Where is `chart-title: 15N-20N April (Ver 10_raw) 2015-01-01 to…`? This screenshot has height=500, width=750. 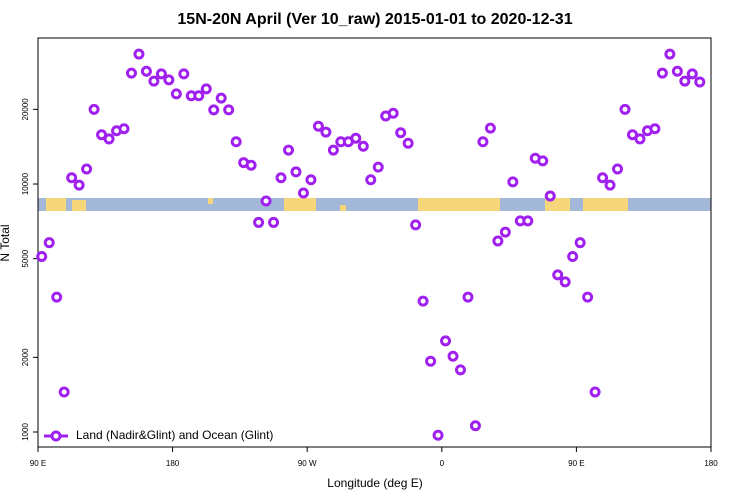 chart-title: 15N-20N April (Ver 10_raw) 2015-01-01 to… is located at coordinates (374, 19).